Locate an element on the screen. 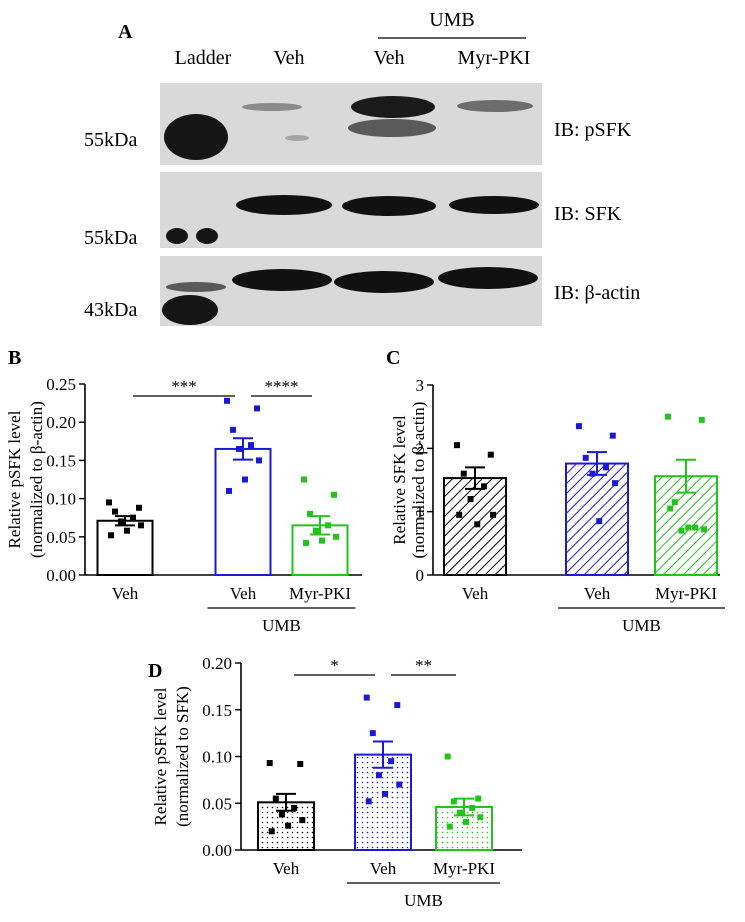  band-ladder-actin is located at coordinates (190, 310).